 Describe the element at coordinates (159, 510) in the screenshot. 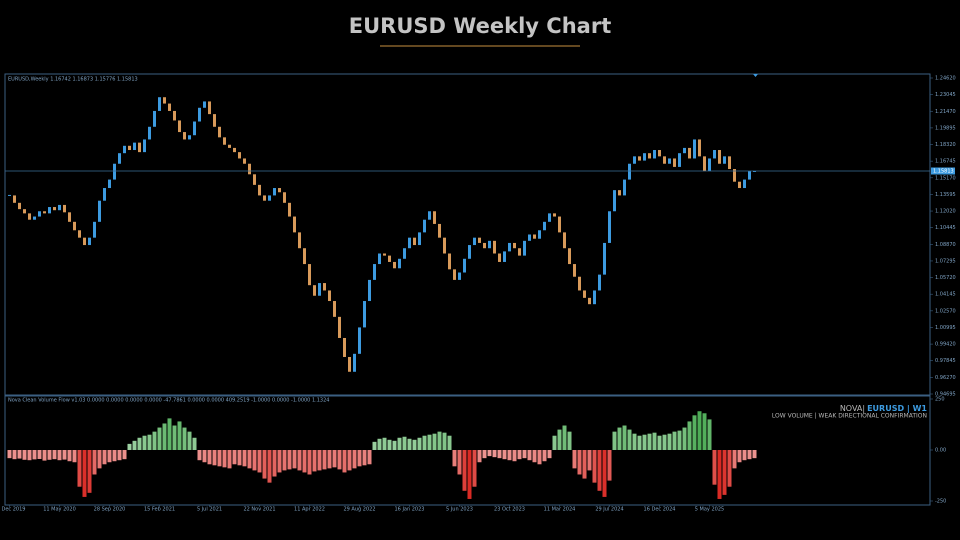

I see `x-tick-label: 15 Feb 2021` at that location.